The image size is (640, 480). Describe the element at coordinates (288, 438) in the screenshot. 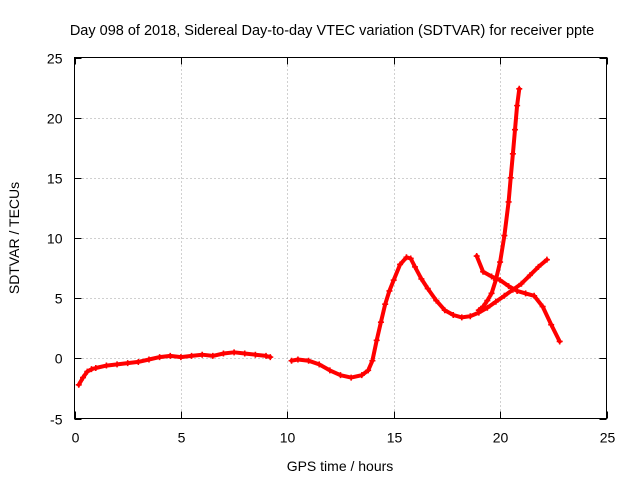

I see `x-tick-label: 10` at that location.